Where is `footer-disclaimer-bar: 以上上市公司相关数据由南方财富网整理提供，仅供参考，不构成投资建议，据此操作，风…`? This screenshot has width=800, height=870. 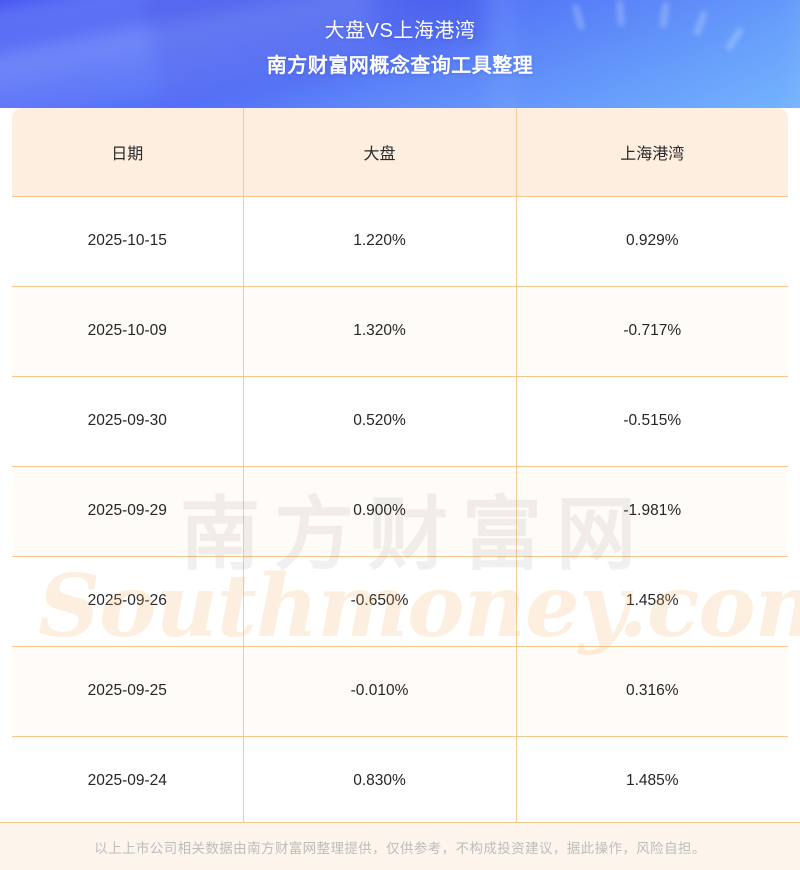
footer-disclaimer-bar: 以上上市公司相关数据由南方财富网整理提供，仅供参考，不构成投资建议，据此操作，风… is located at coordinates (400, 846).